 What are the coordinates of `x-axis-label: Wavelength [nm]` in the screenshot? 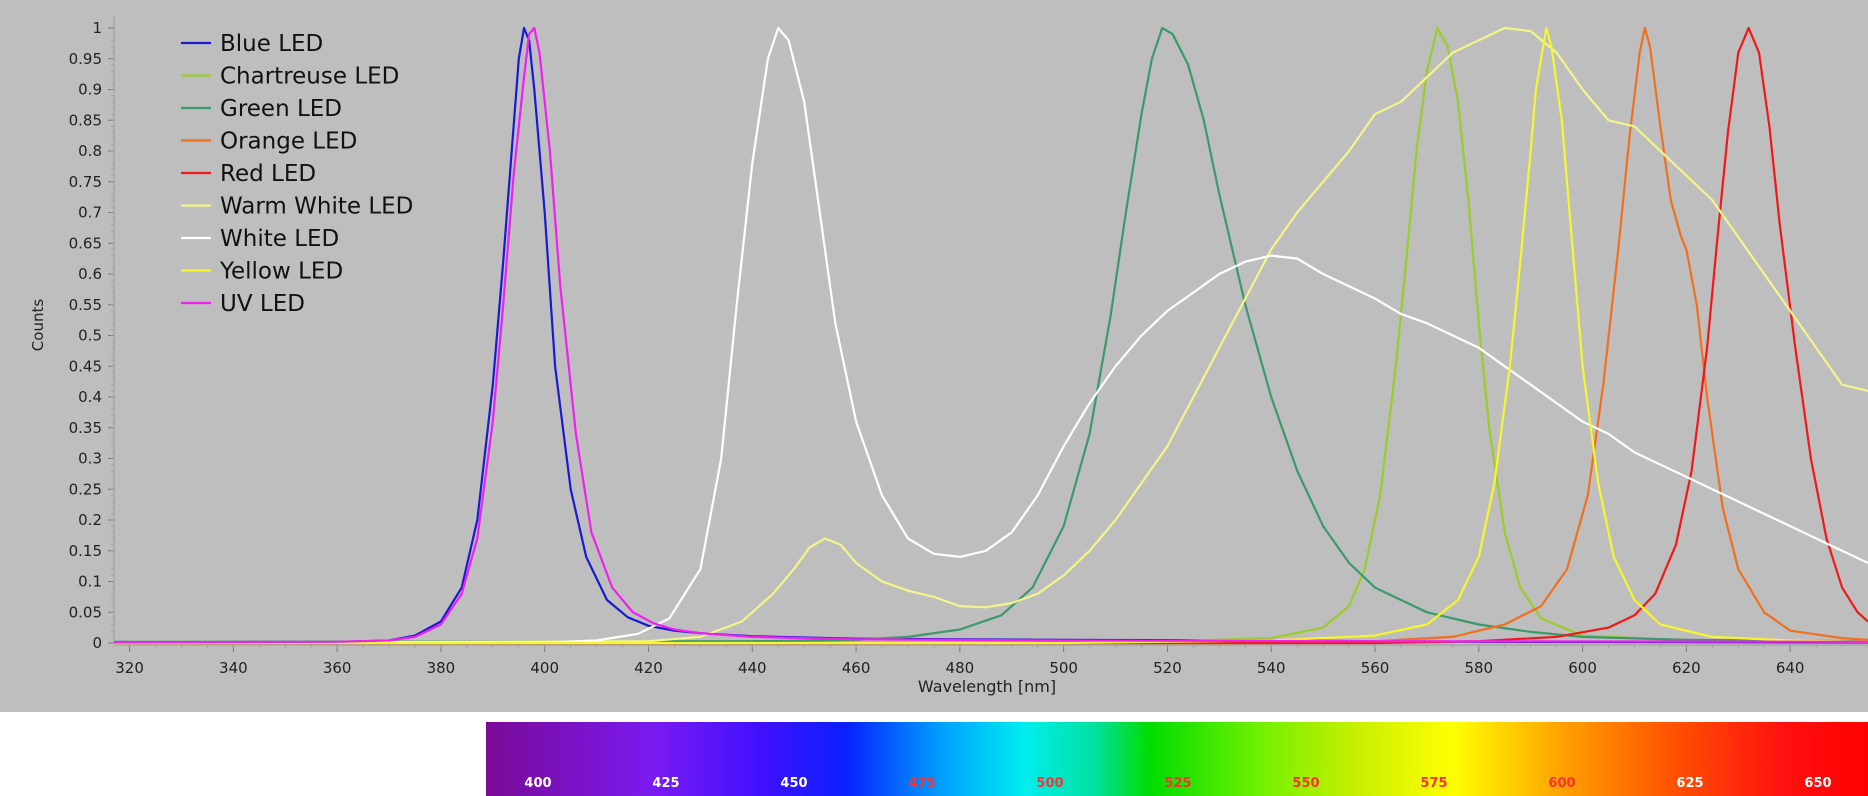 It's located at (987, 686).